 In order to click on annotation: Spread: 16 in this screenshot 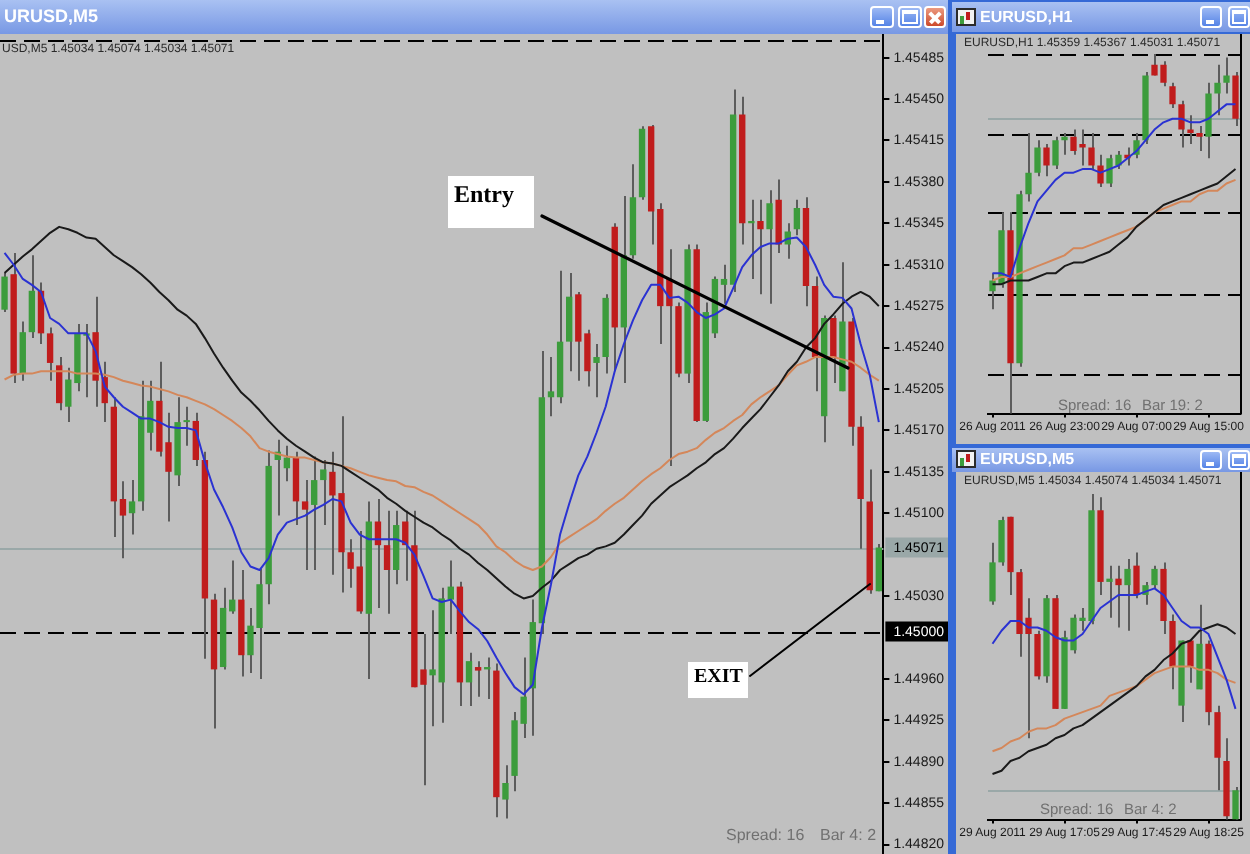, I will do `click(765, 835)`.